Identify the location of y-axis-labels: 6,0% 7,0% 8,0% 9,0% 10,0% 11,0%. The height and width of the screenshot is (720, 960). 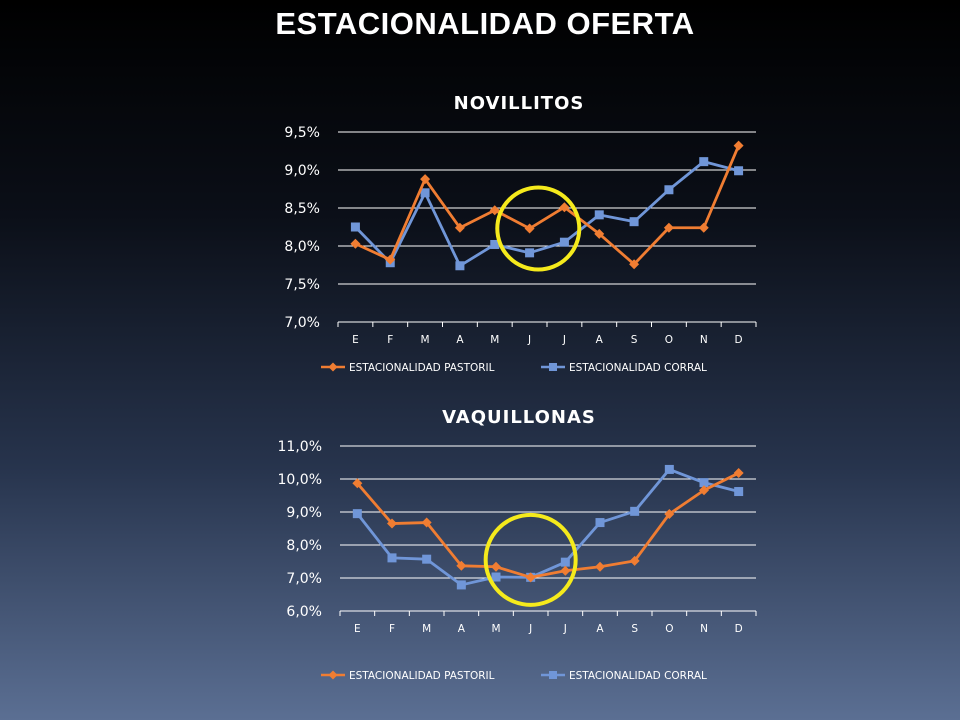
(300, 529).